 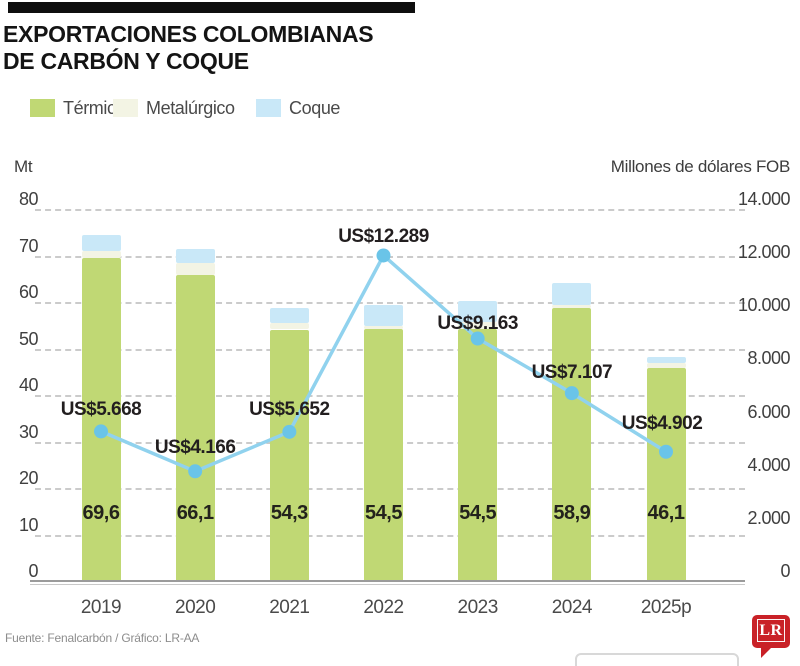 What do you see at coordinates (572, 445) in the screenshot?
I see `bar-2024-térmico` at bounding box center [572, 445].